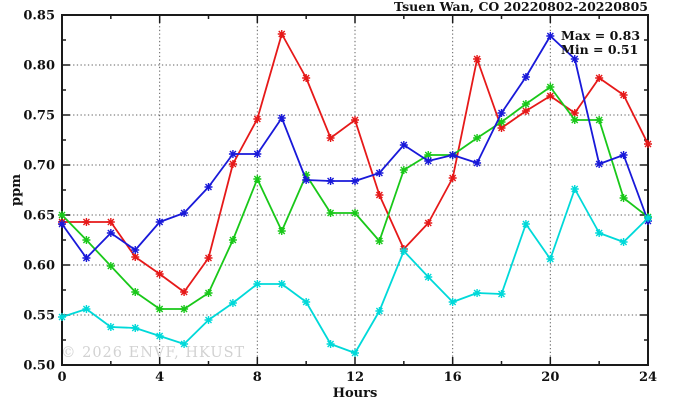  I want to click on x-tick-label: 8, so click(257, 377).